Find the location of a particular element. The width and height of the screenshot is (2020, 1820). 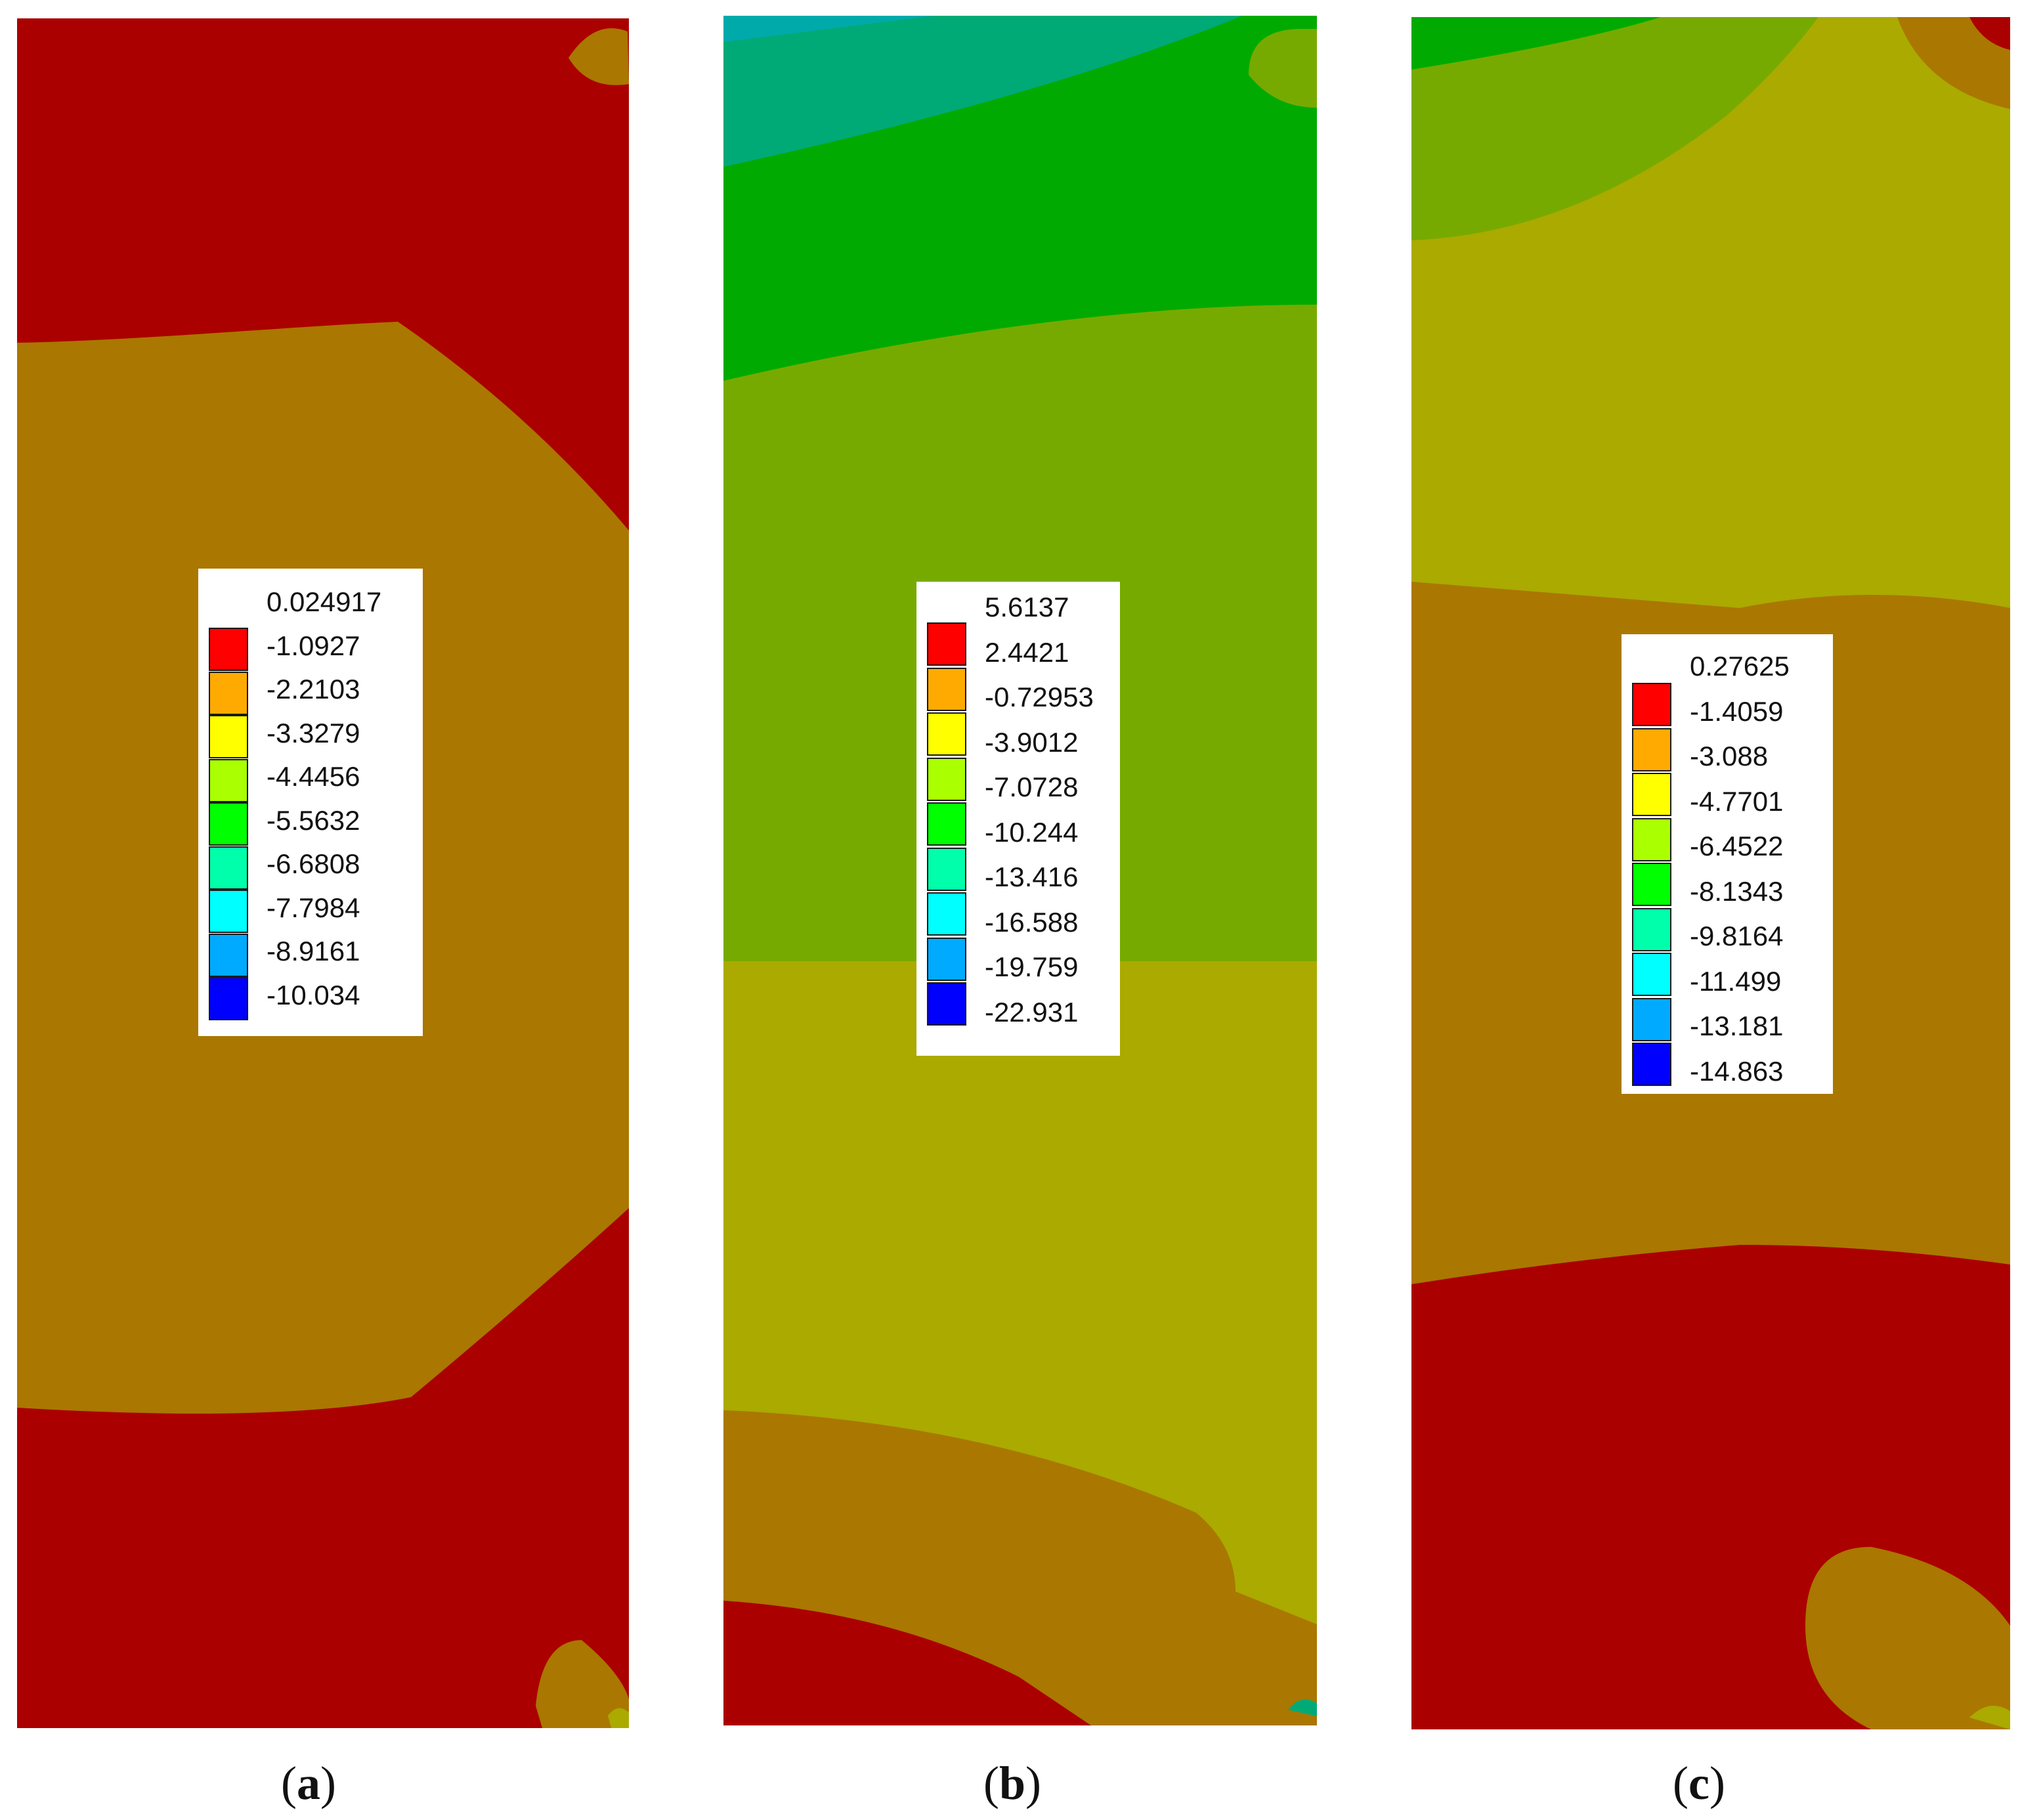

corner-blob-top-c is located at coordinates (1954, 63).